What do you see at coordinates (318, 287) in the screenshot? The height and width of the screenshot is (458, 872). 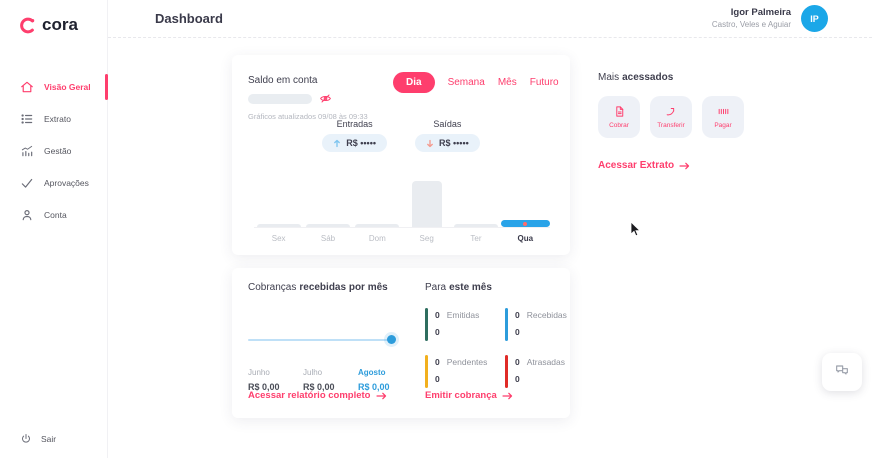 I see `billing-title: Cobranças recebidas por mês` at bounding box center [318, 287].